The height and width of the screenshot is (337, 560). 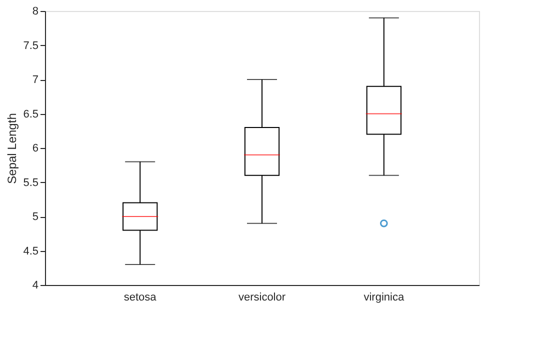 I want to click on y-tick-label: 6.5, so click(x=30, y=114).